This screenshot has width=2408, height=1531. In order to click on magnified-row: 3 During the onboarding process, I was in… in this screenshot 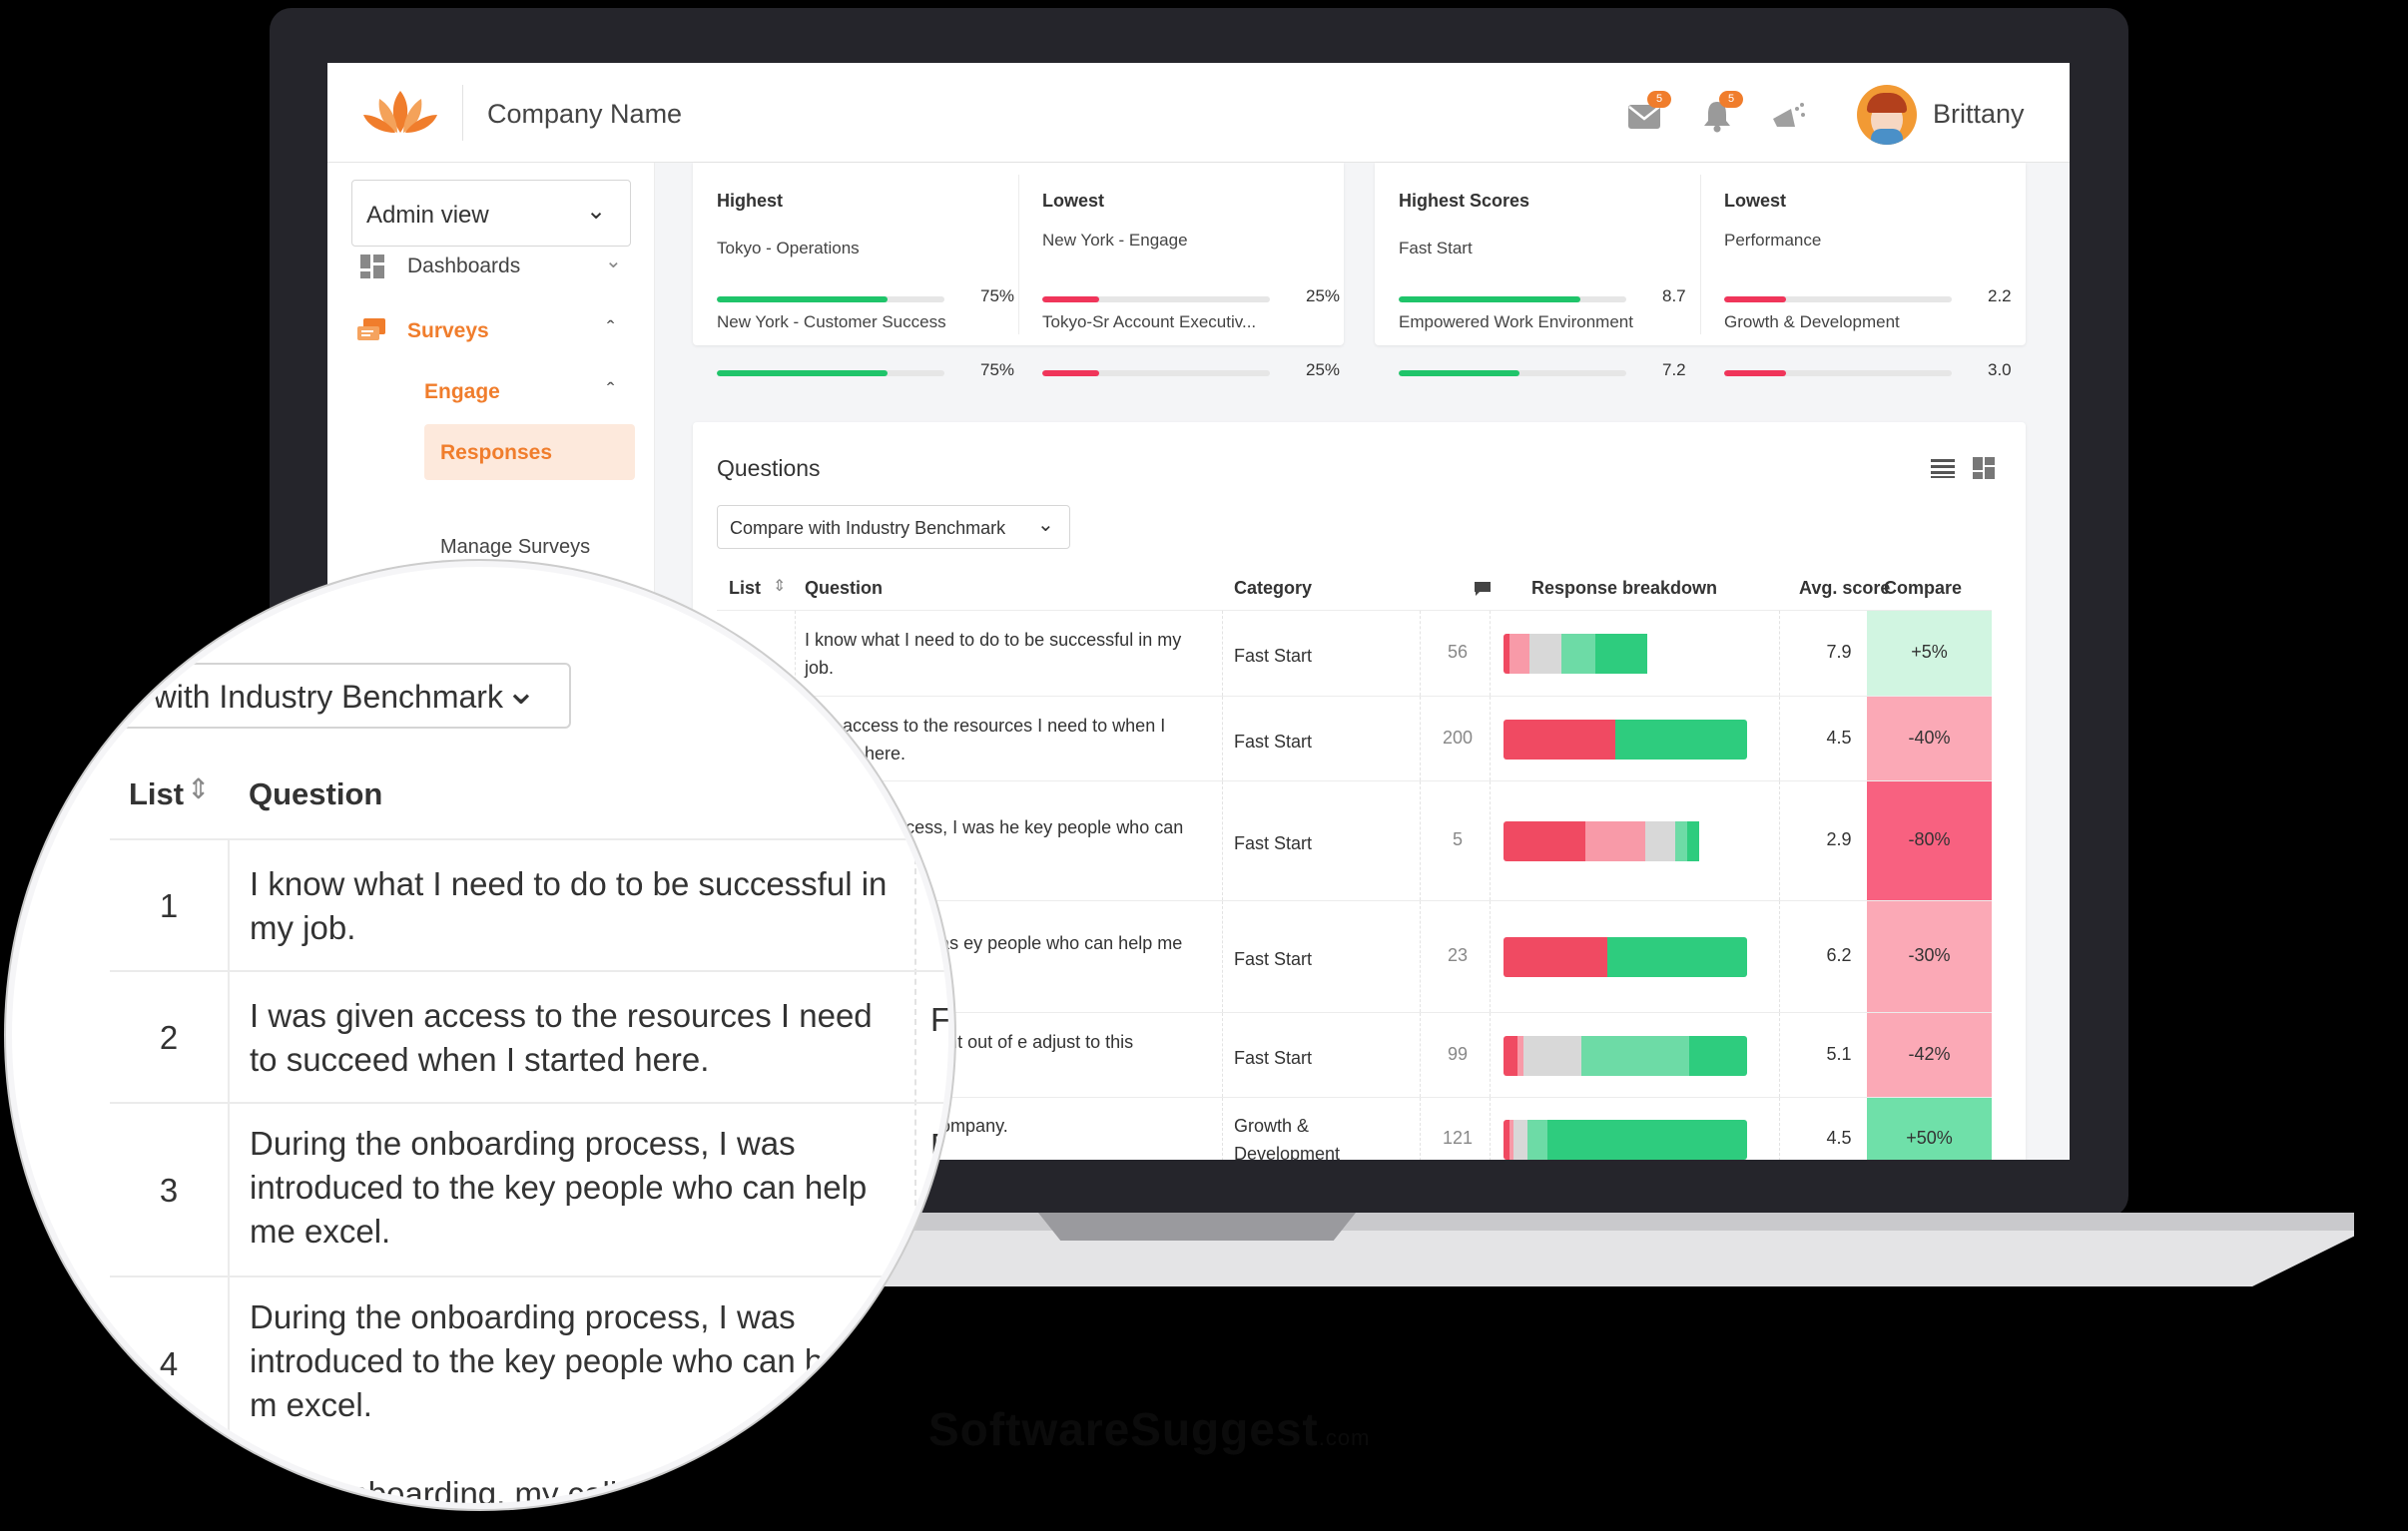, I will do `click(529, 1189)`.